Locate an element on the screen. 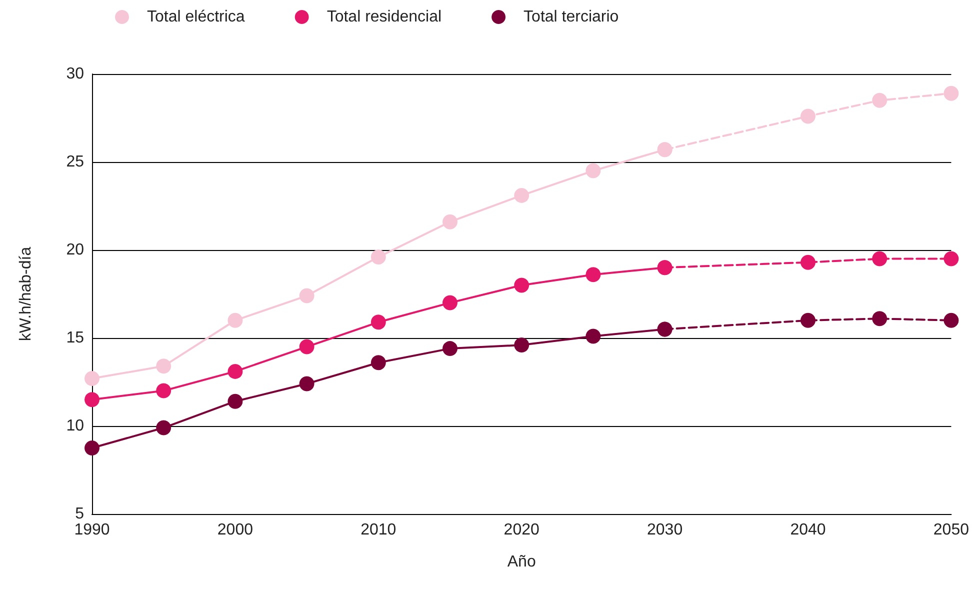 The image size is (972, 596). x-tick-label: 2040 is located at coordinates (808, 530).